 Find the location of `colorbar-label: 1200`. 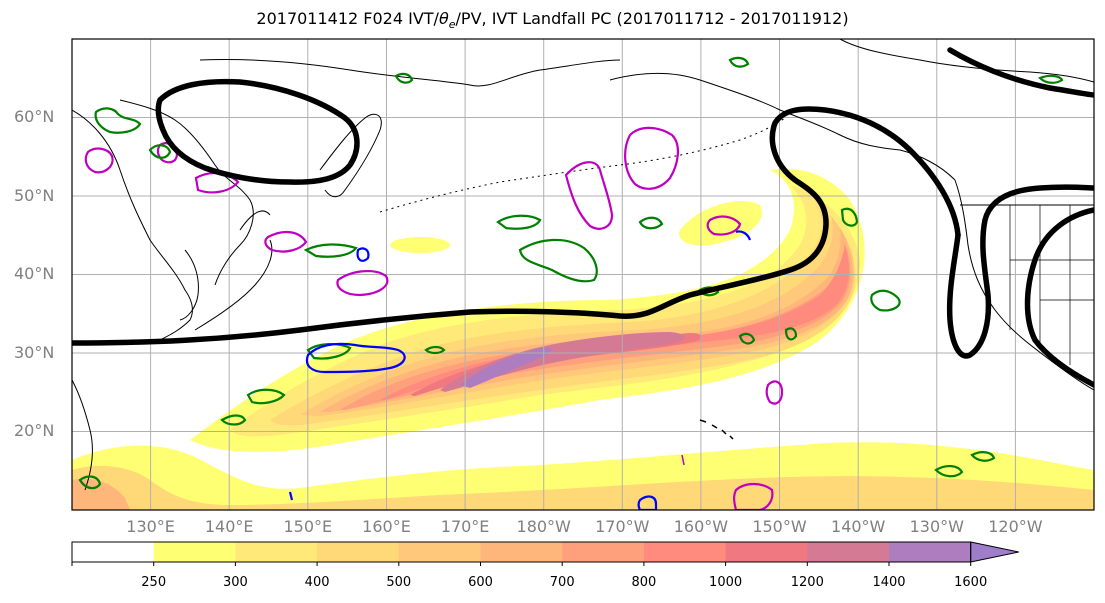

colorbar-label: 1200 is located at coordinates (807, 582).